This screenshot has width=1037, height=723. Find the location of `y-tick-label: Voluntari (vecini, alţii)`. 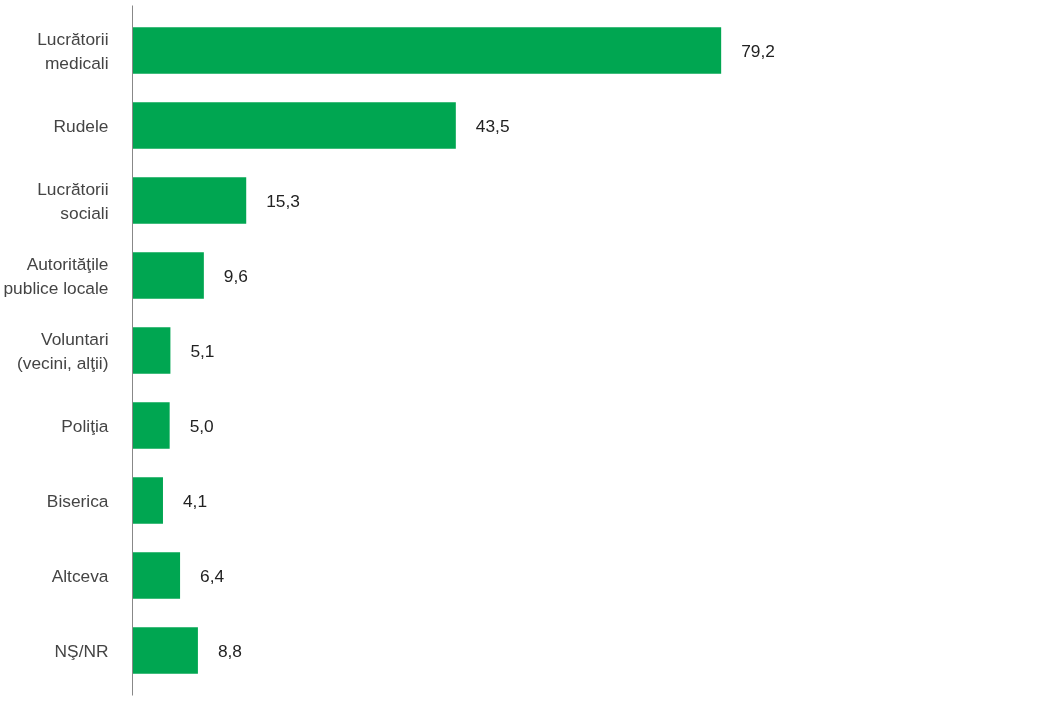

y-tick-label: Voluntari (vecini, alţii) is located at coordinates (63, 350).